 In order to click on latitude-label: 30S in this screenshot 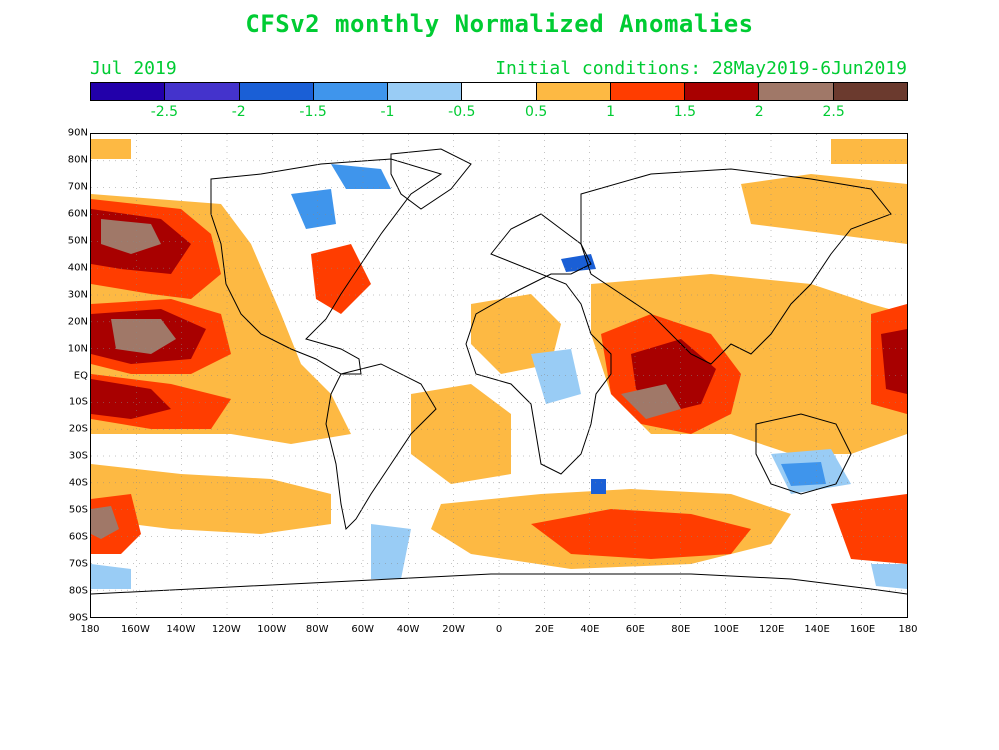, I will do `click(78, 456)`.